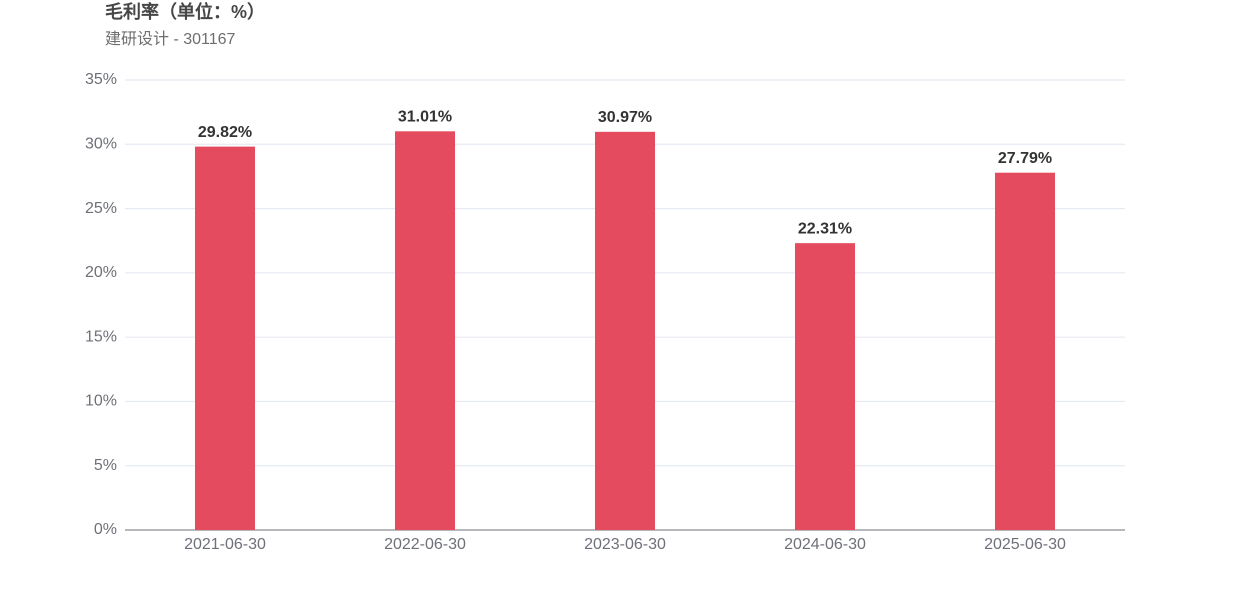 The width and height of the screenshot is (1250, 600). What do you see at coordinates (101, 401) in the screenshot?
I see `y-tick-label: 10%` at bounding box center [101, 401].